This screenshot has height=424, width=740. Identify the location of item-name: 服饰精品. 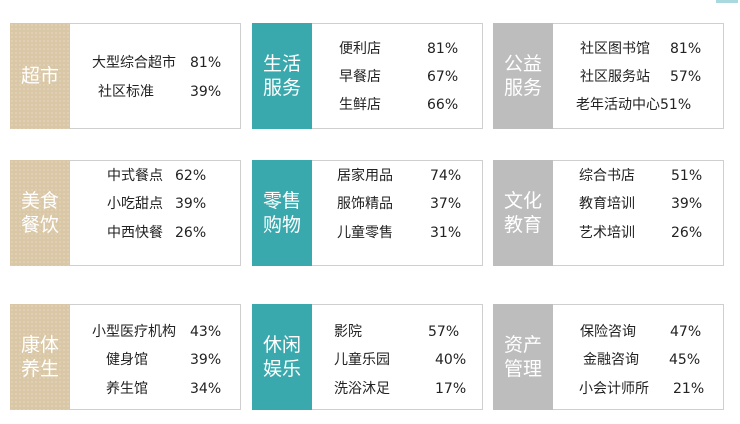
(365, 204).